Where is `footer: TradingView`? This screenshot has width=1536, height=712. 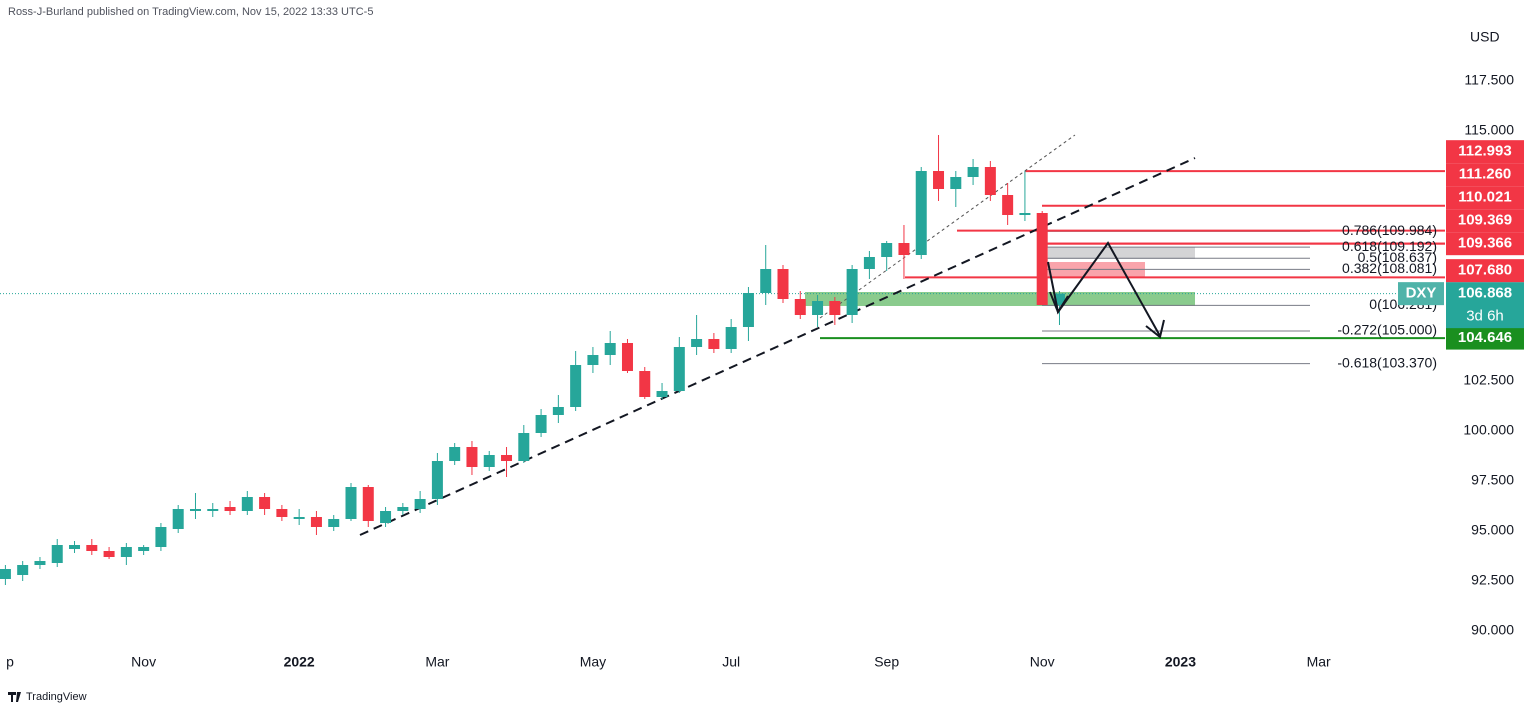
footer: TradingView is located at coordinates (47, 697).